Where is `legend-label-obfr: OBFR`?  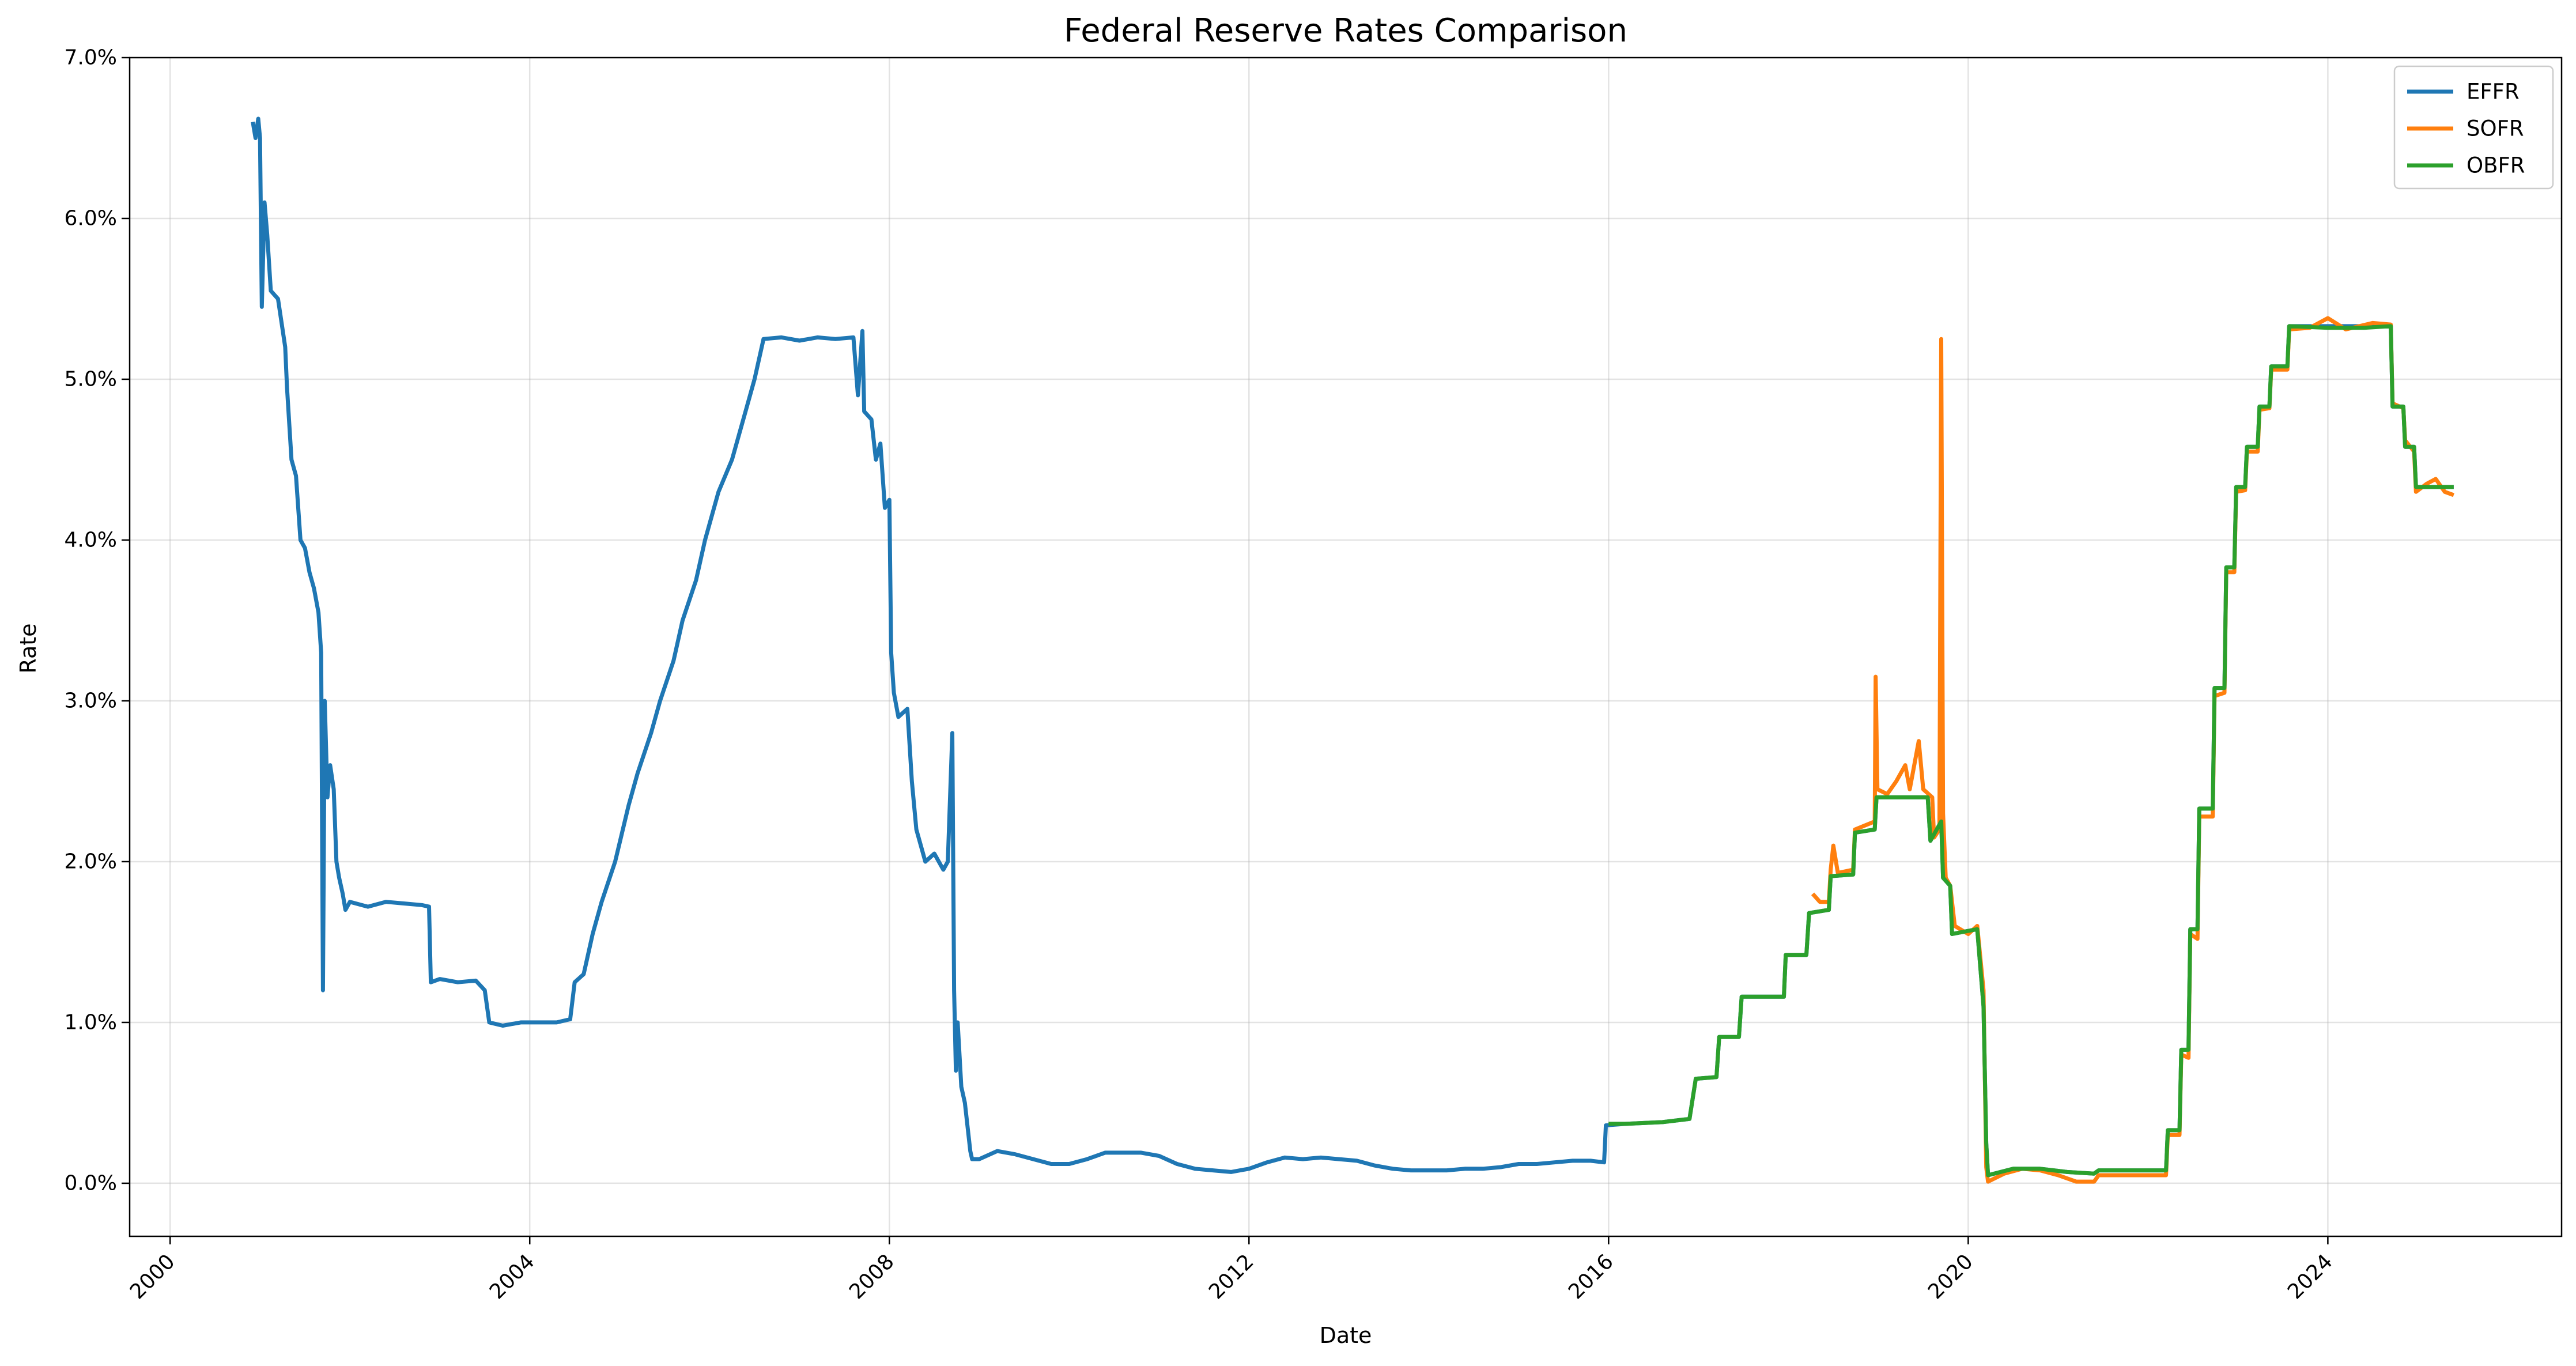
legend-label-obfr: OBFR is located at coordinates (2496, 165).